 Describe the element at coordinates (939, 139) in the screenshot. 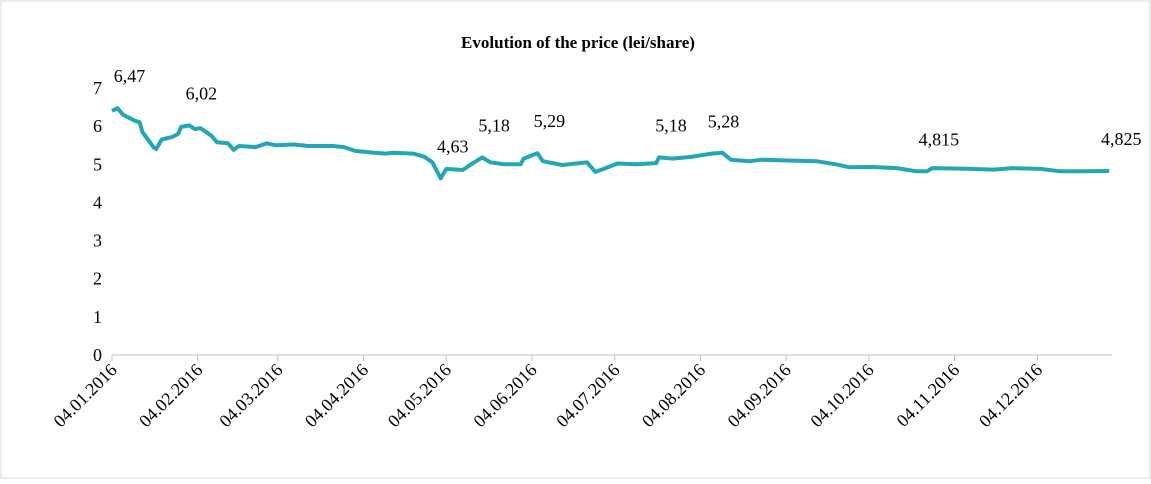

I see `data-label: 4,815` at that location.